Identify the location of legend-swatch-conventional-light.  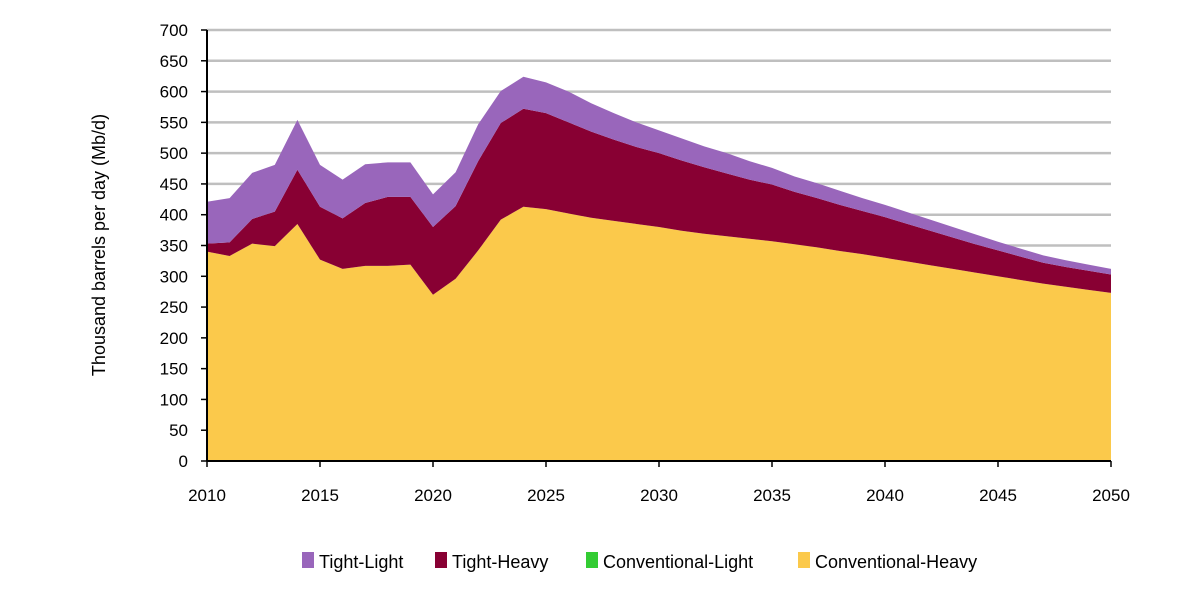
(592, 560).